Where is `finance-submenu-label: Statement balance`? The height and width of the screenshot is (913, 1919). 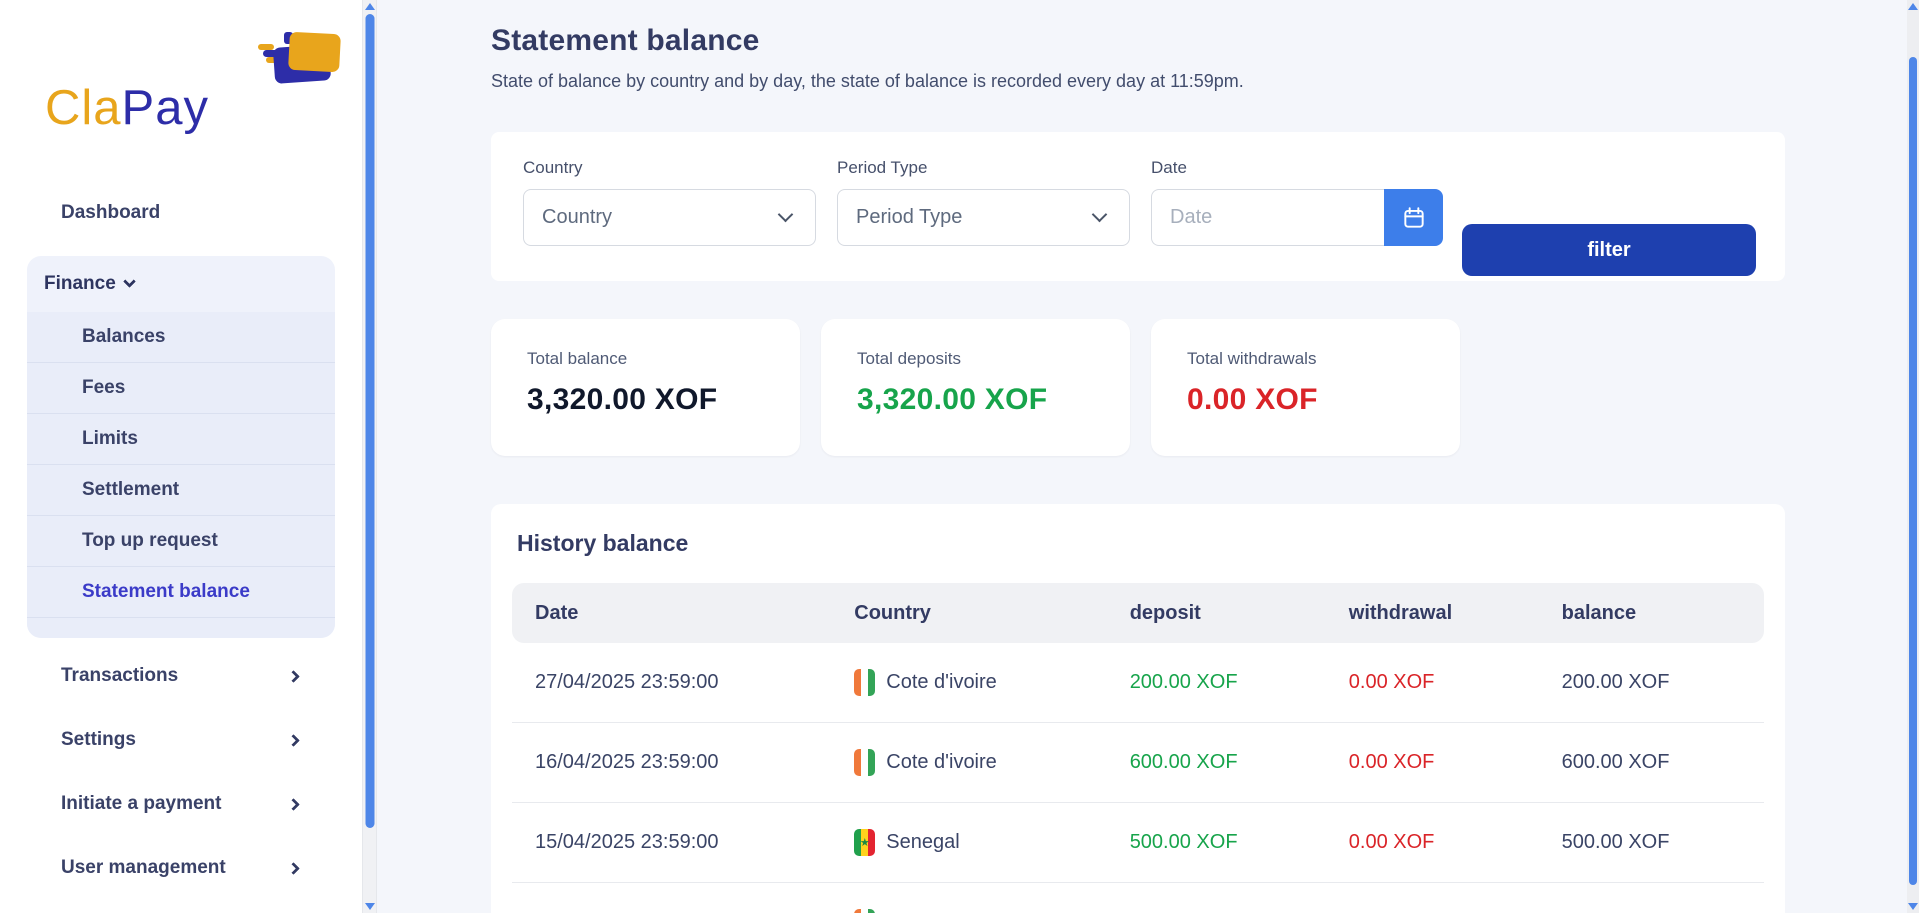
finance-submenu-label: Statement balance is located at coordinates (166, 591).